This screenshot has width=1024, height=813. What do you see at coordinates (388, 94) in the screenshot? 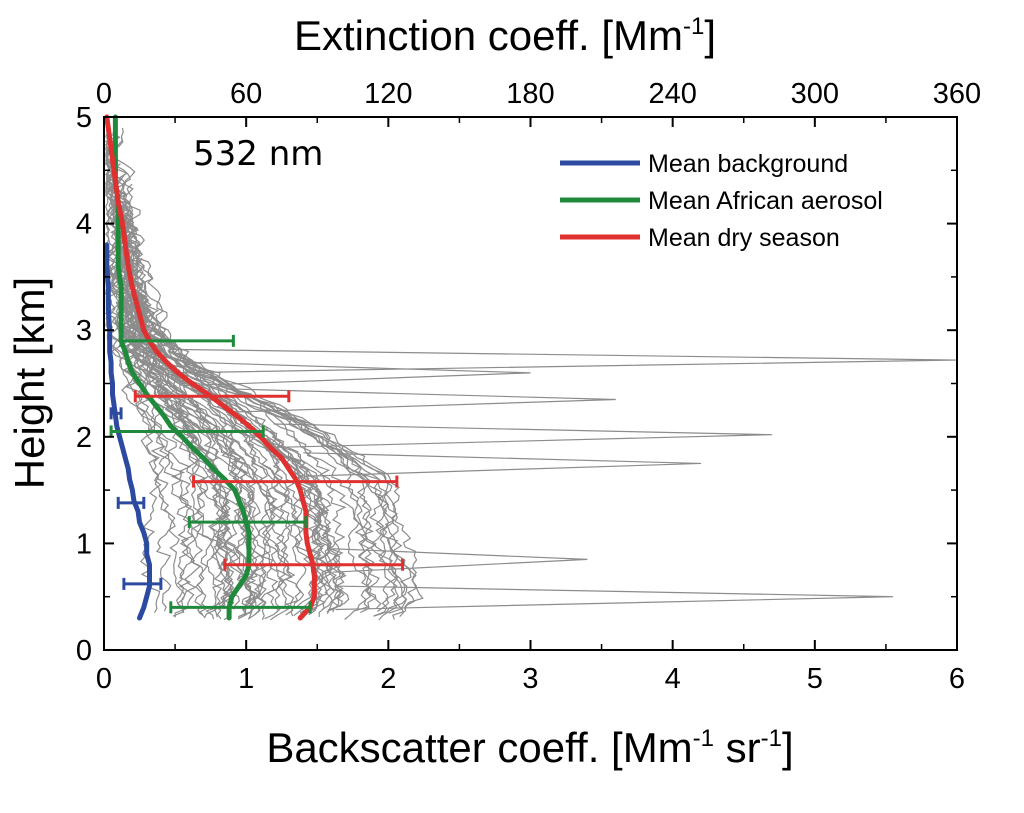
I see `x-top-tick-label: 120` at bounding box center [388, 94].